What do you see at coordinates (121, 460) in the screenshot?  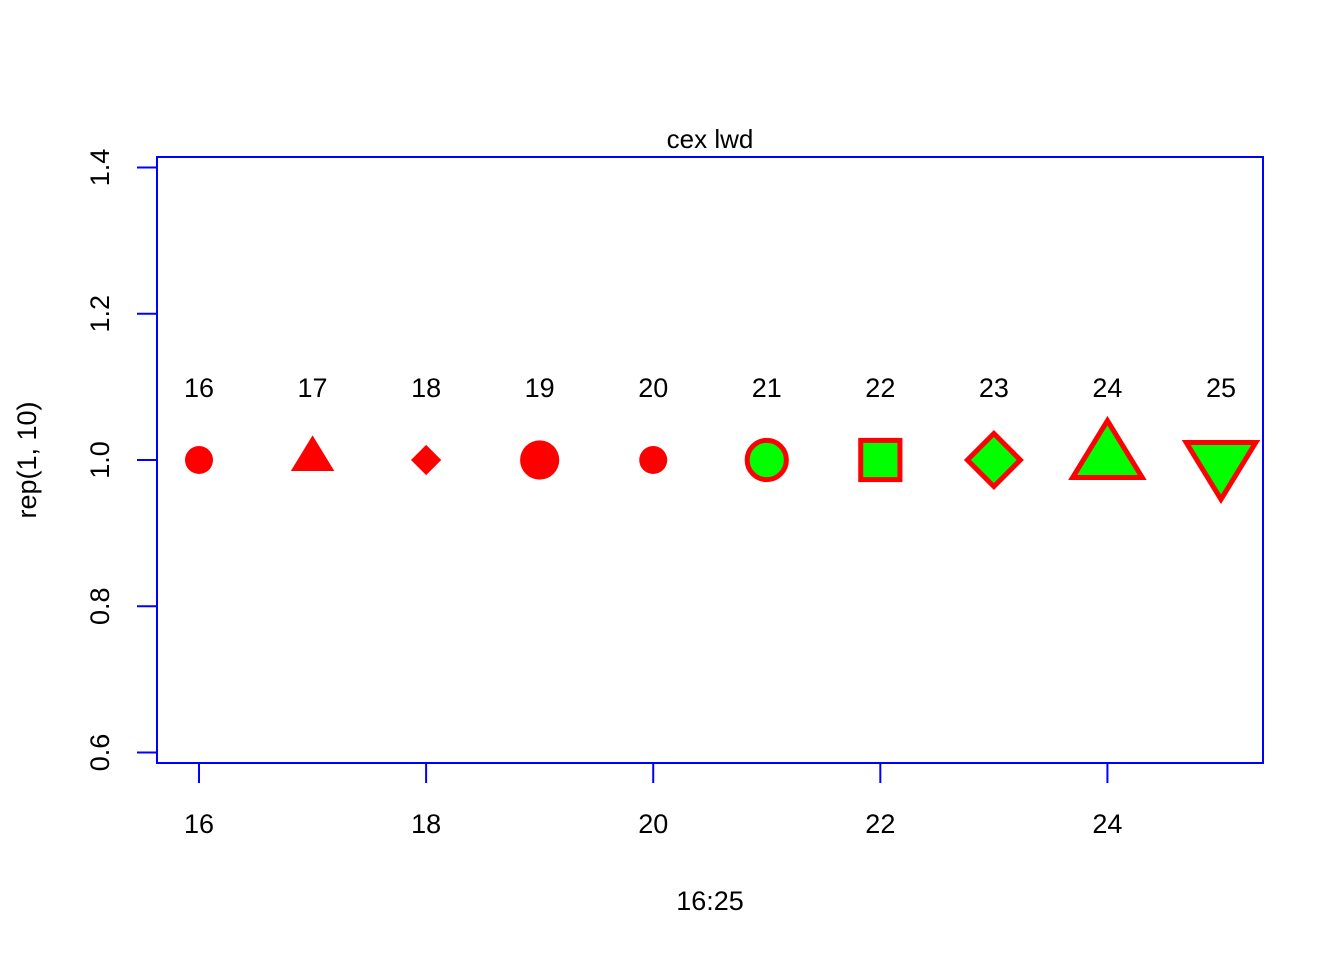 I see `y-axis: 0.6 0.8 1.0 1.2 1.4` at bounding box center [121, 460].